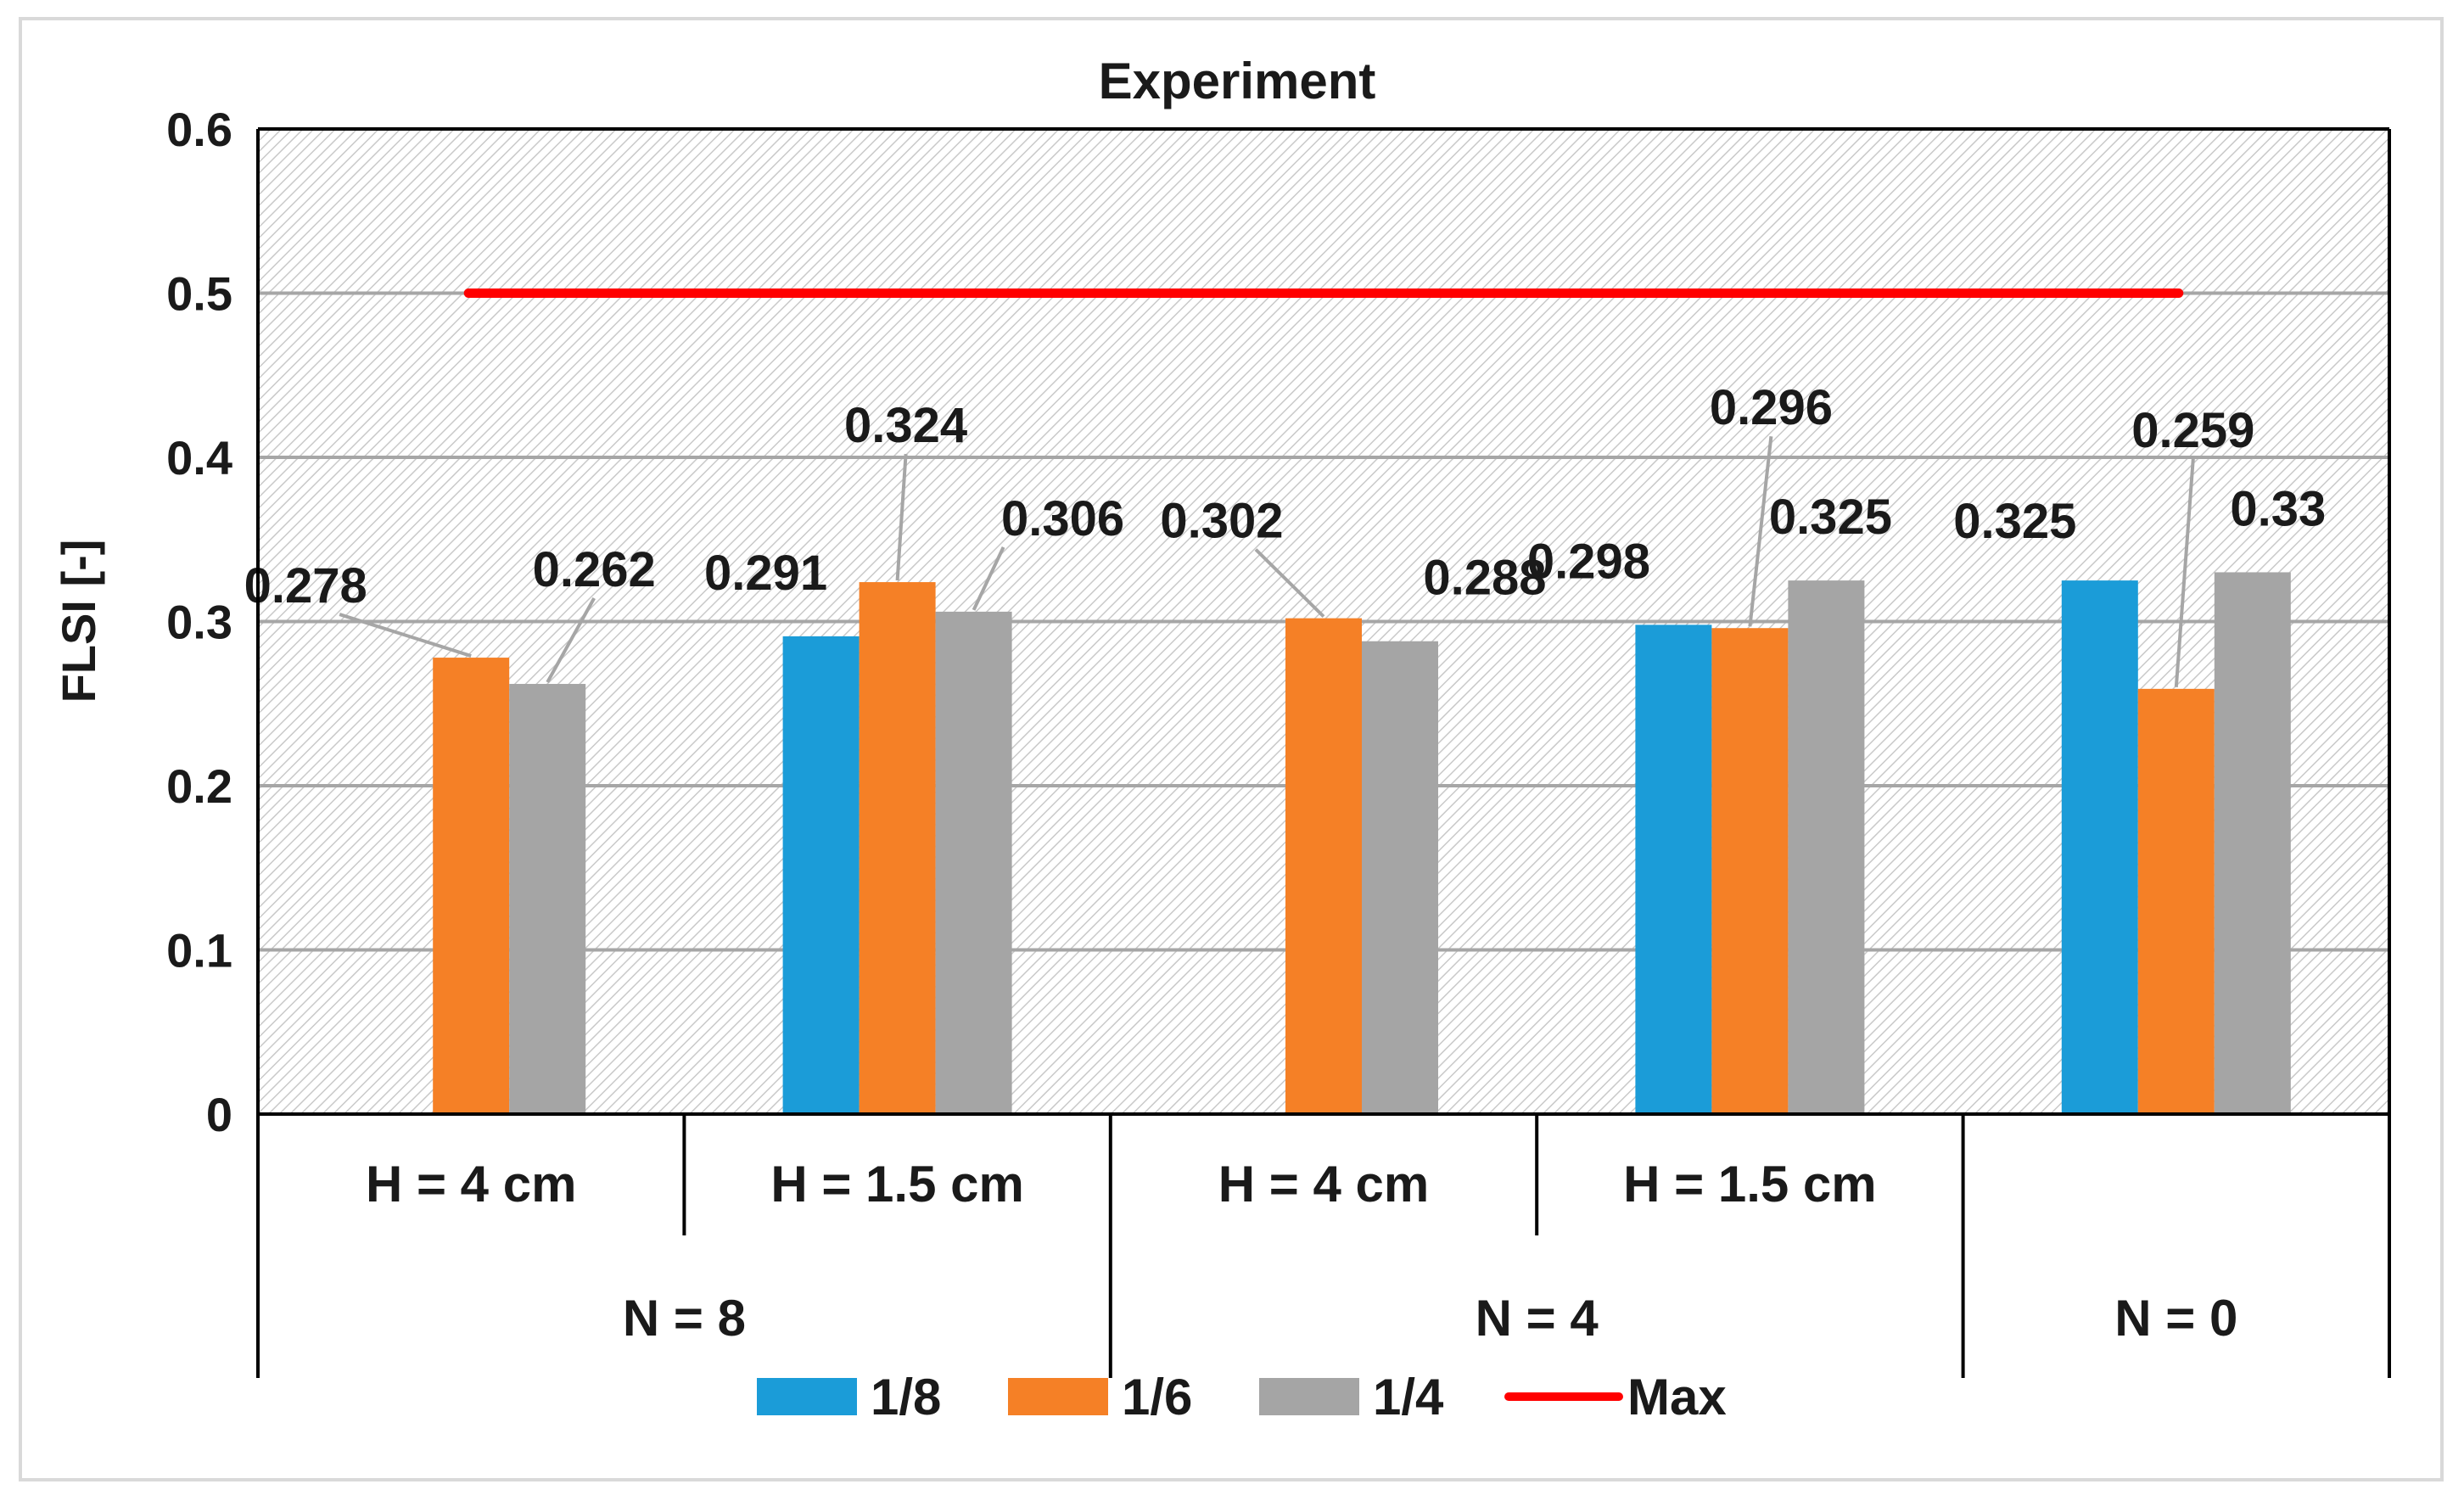 The image size is (2464, 1501). Describe the element at coordinates (1677, 1397) in the screenshot. I see `legend-label: Max` at that location.